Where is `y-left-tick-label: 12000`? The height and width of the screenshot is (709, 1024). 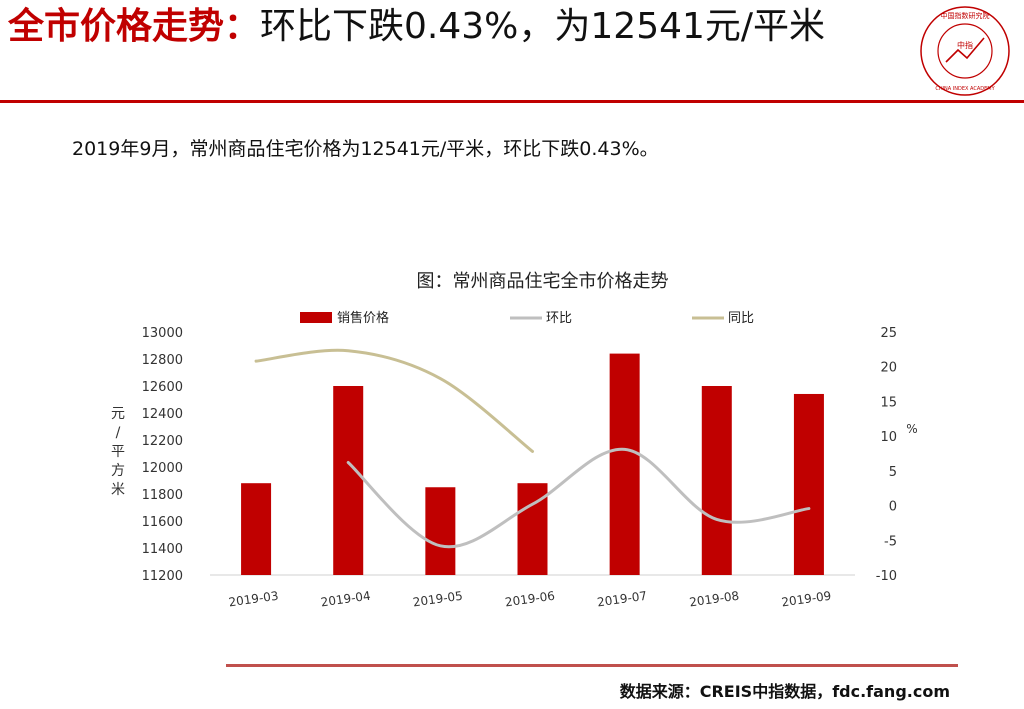
y-left-tick-label: 12000 is located at coordinates (162, 468).